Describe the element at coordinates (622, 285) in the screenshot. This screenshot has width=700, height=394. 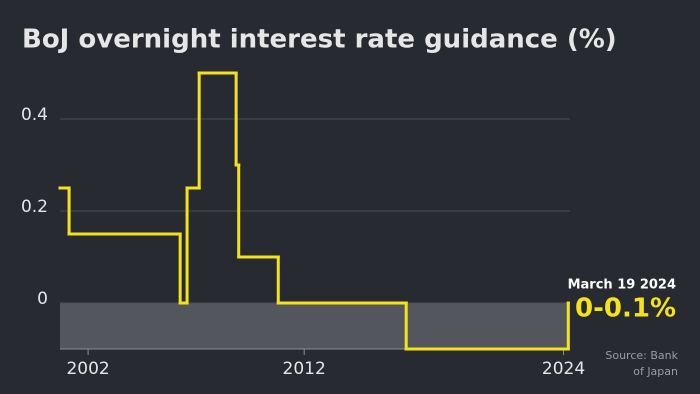
I see `annotation-date: March 19 2024` at that location.